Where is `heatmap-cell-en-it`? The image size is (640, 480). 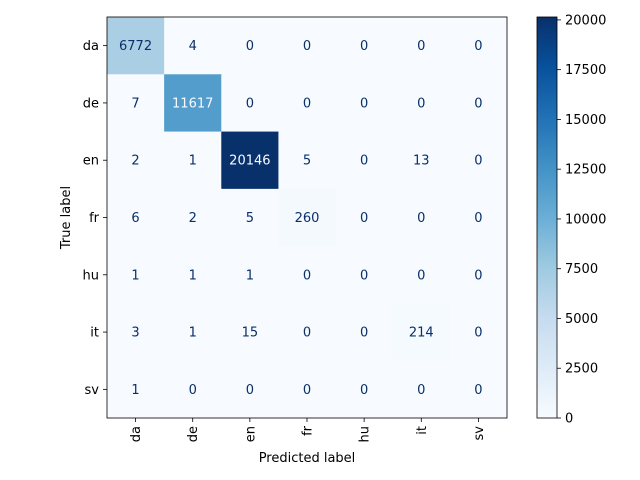 heatmap-cell-en-it is located at coordinates (421, 160).